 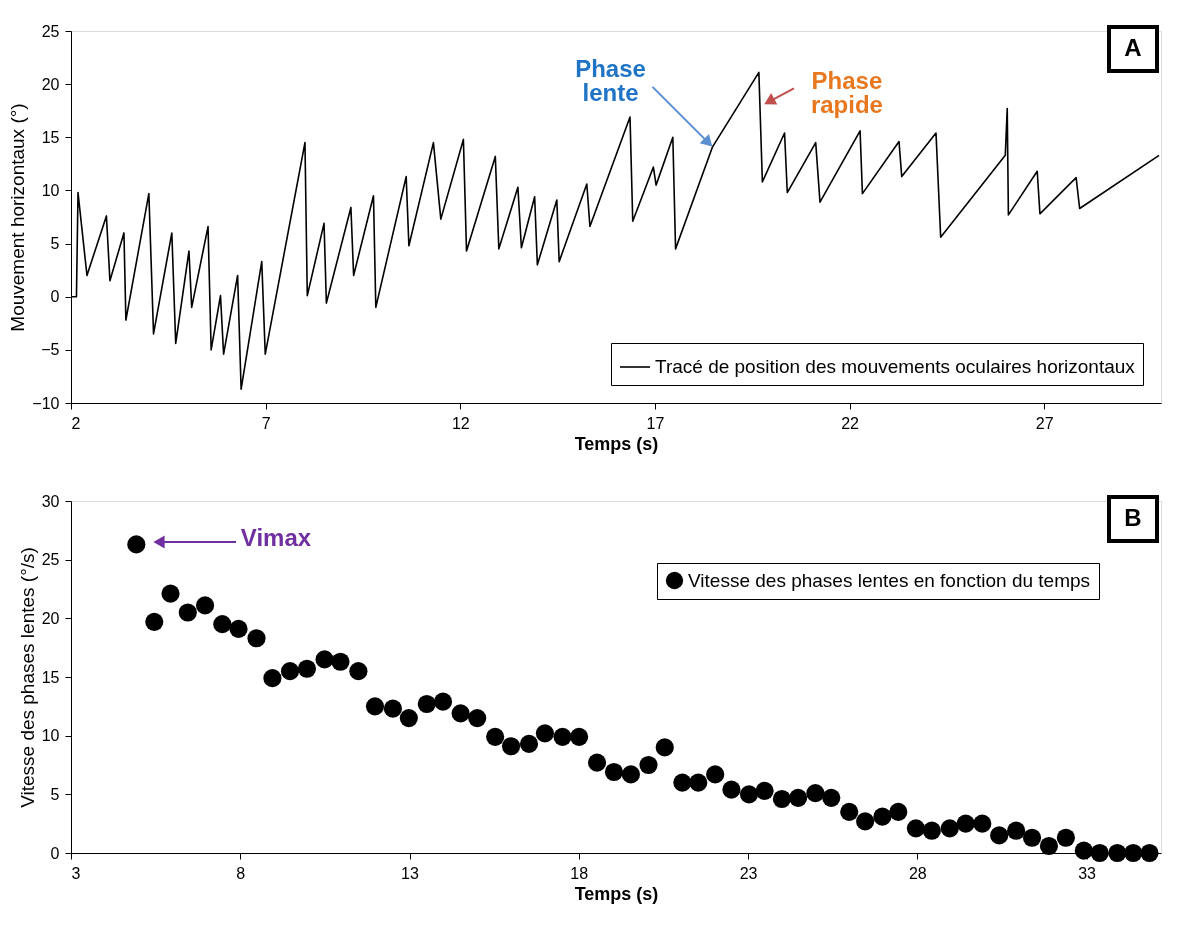 I want to click on y-tick-label: 30, so click(x=50, y=501).